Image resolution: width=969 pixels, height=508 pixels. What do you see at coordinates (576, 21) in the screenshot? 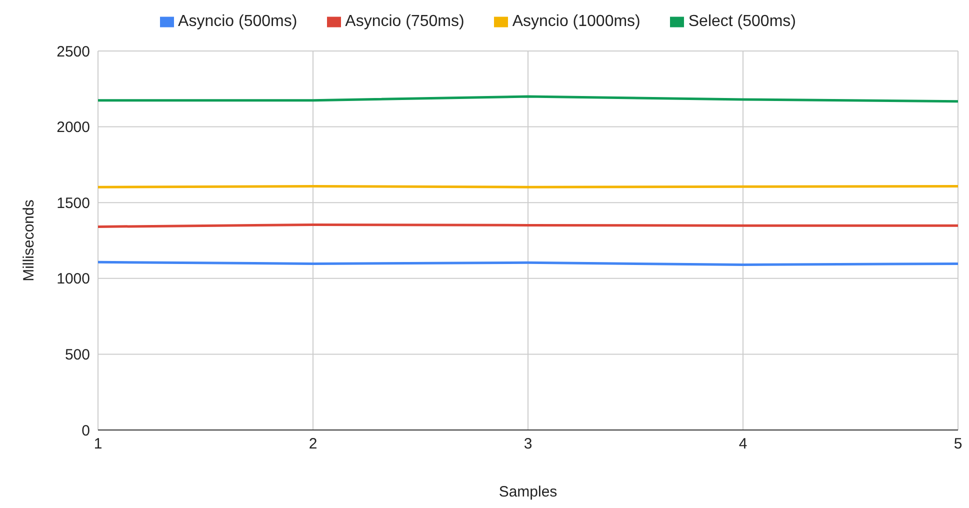
I see `legend-label: Asyncio (1000ms)` at bounding box center [576, 21].